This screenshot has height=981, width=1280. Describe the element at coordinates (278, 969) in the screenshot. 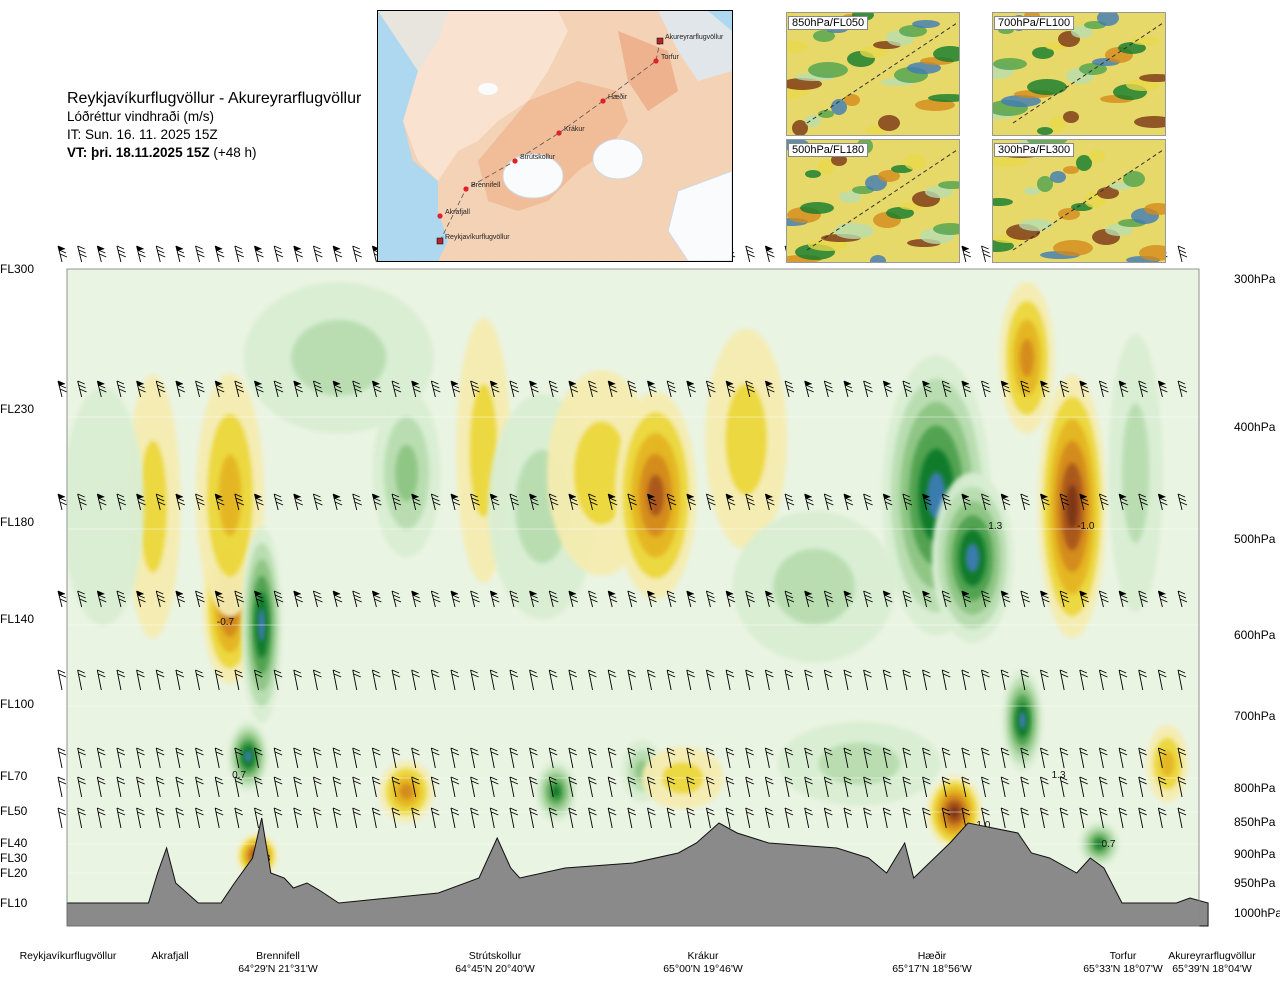

I see `waypoint-coordinate: 64°29'N 21°31'W` at that location.